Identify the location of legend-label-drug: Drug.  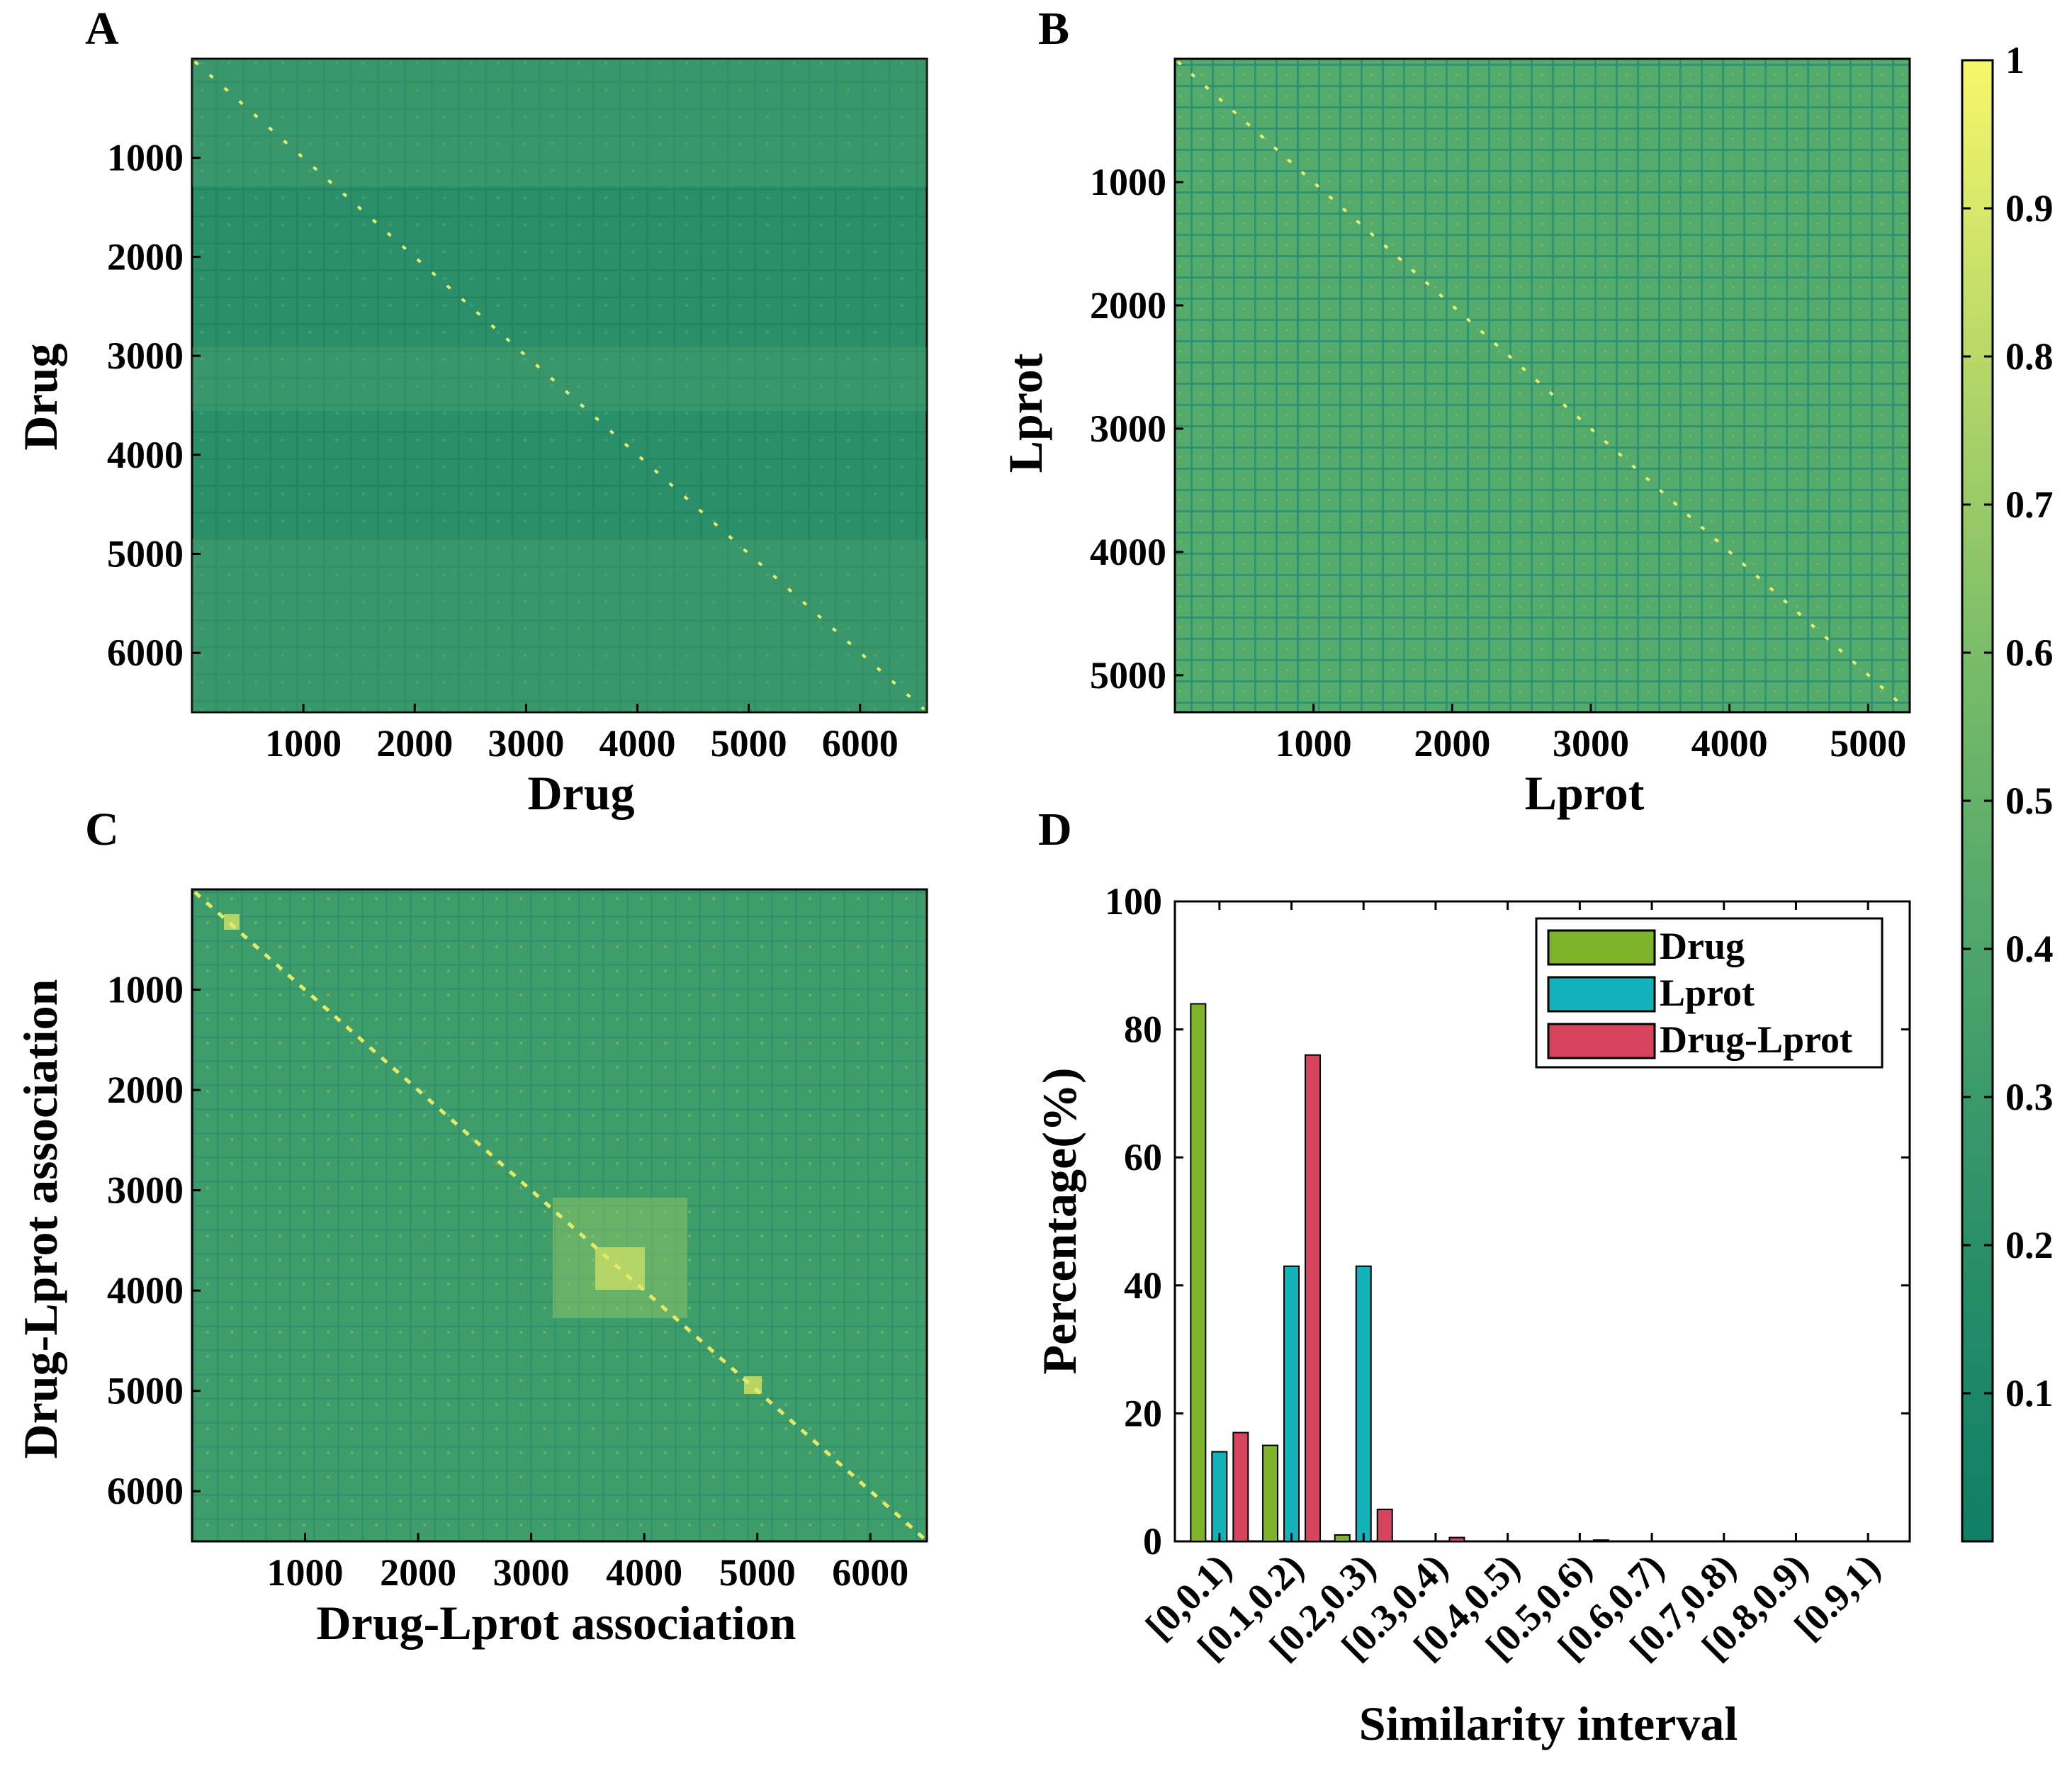
(1702, 946).